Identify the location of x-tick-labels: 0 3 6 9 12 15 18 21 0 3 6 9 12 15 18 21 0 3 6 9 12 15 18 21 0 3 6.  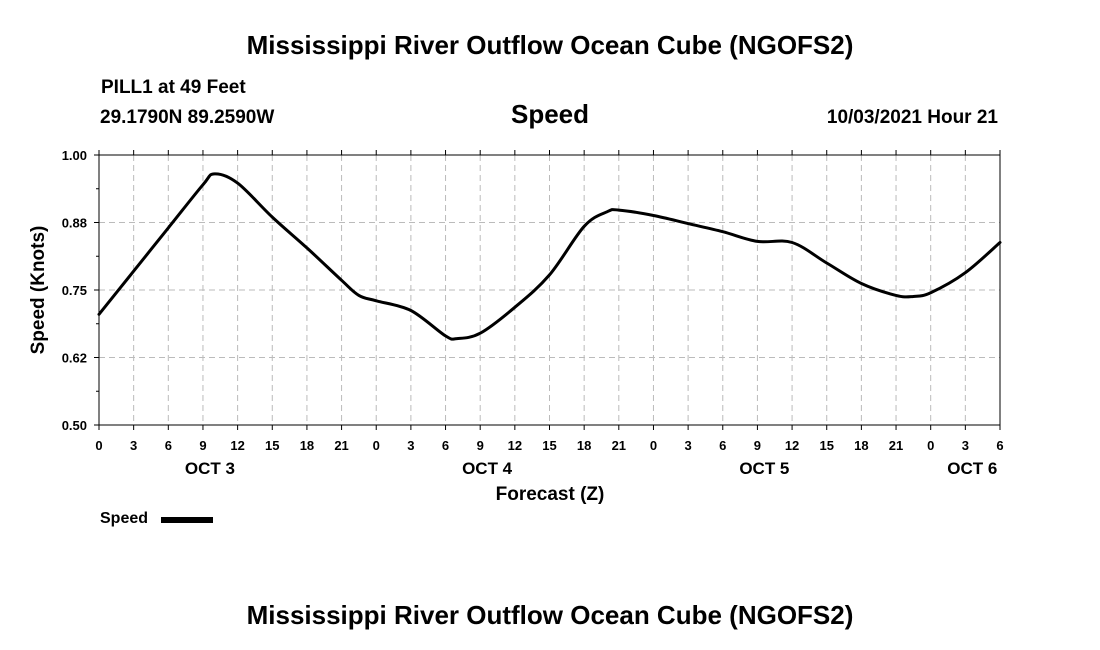
(549, 445).